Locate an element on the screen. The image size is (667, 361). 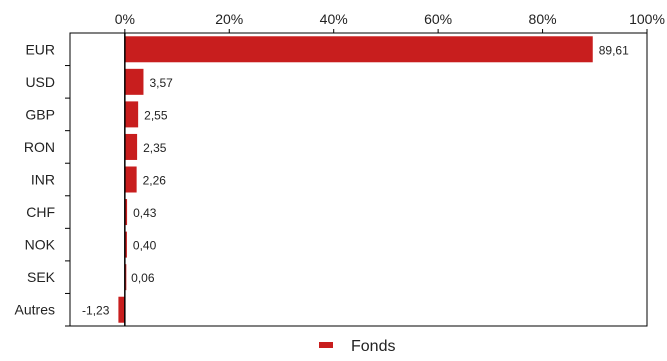
data-label: 2,55 is located at coordinates (156, 115).